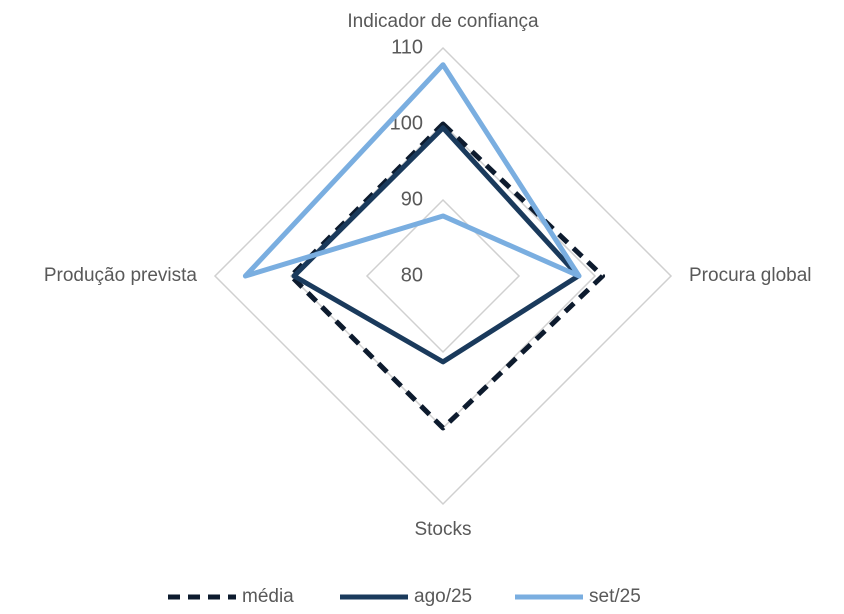 The image size is (844, 614). I want to click on tick-label: 80, so click(412, 275).